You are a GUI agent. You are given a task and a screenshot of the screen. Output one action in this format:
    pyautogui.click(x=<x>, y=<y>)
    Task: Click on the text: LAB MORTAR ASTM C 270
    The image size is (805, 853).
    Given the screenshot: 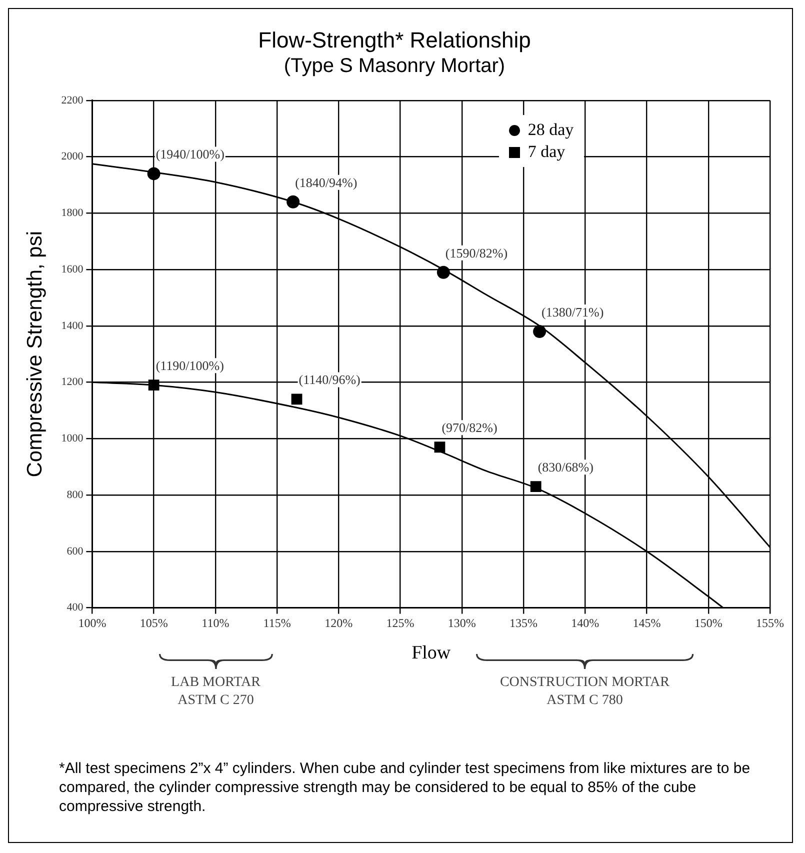 What is the action you would take?
    pyautogui.click(x=215, y=692)
    